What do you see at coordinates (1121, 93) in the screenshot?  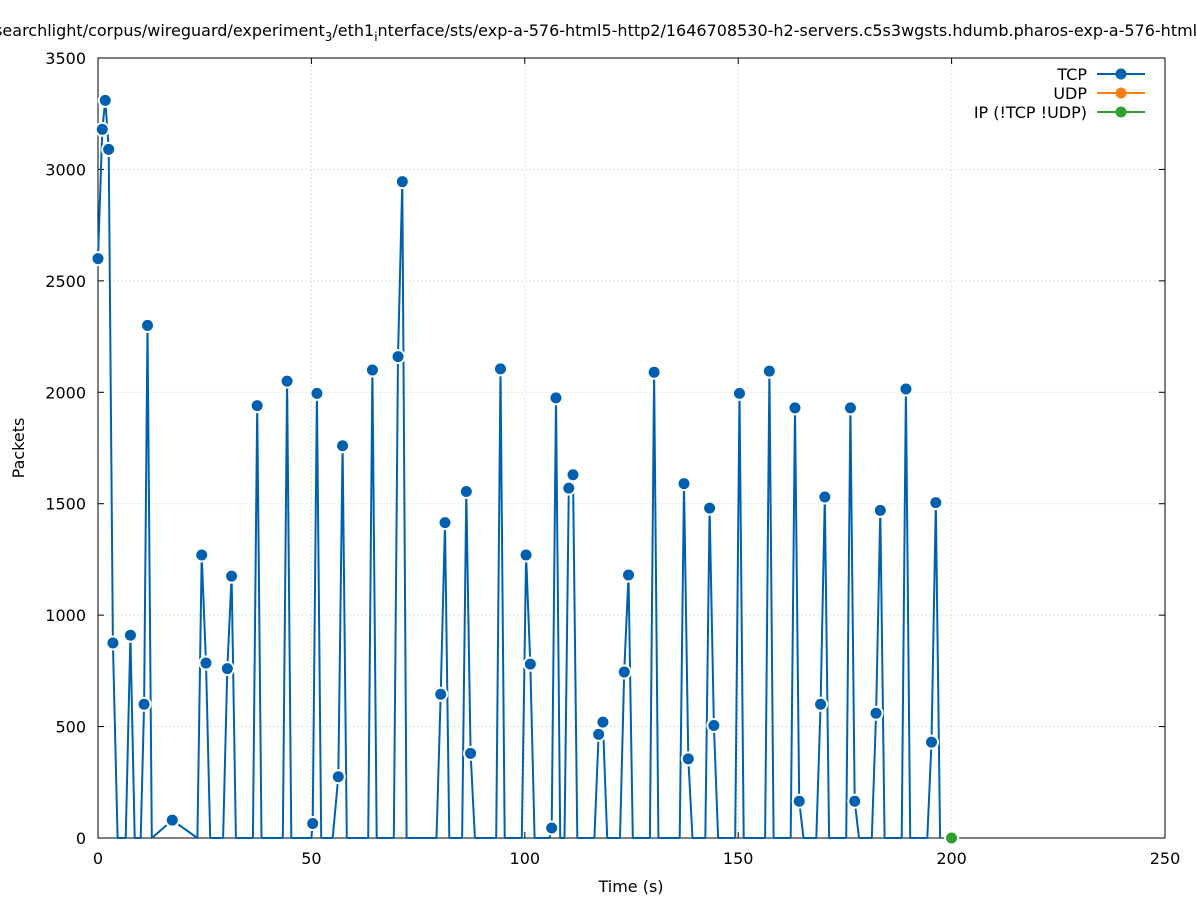 I see `legend-marker-udp` at bounding box center [1121, 93].